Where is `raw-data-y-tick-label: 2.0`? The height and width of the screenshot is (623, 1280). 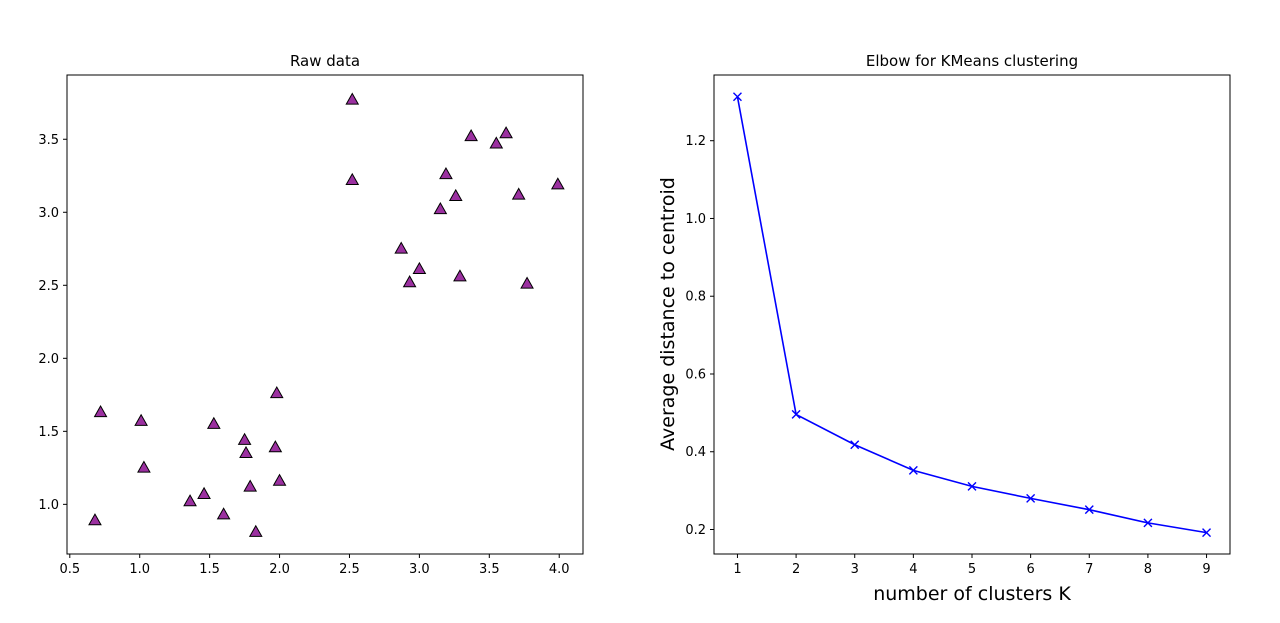 raw-data-y-tick-label: 2.0 is located at coordinates (48, 359).